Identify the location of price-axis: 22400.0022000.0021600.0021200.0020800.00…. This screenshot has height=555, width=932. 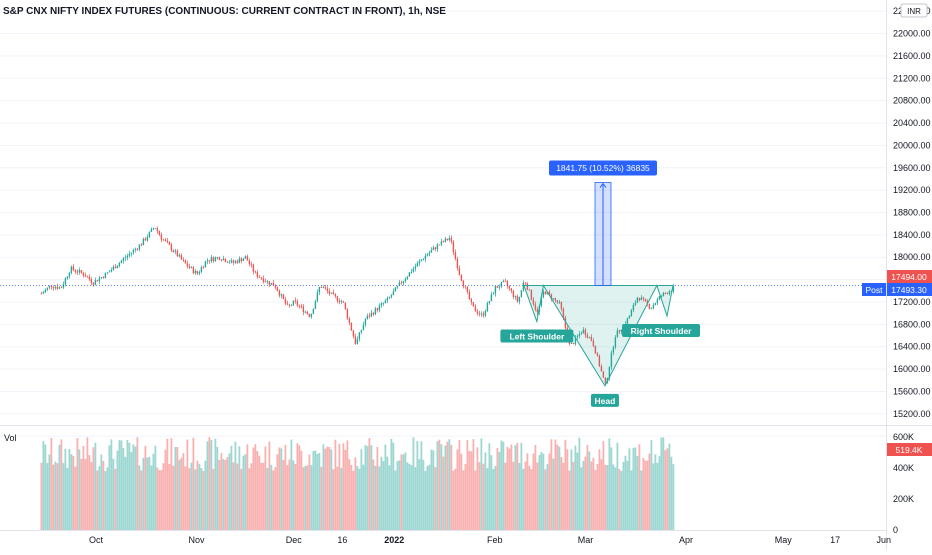
(912, 212).